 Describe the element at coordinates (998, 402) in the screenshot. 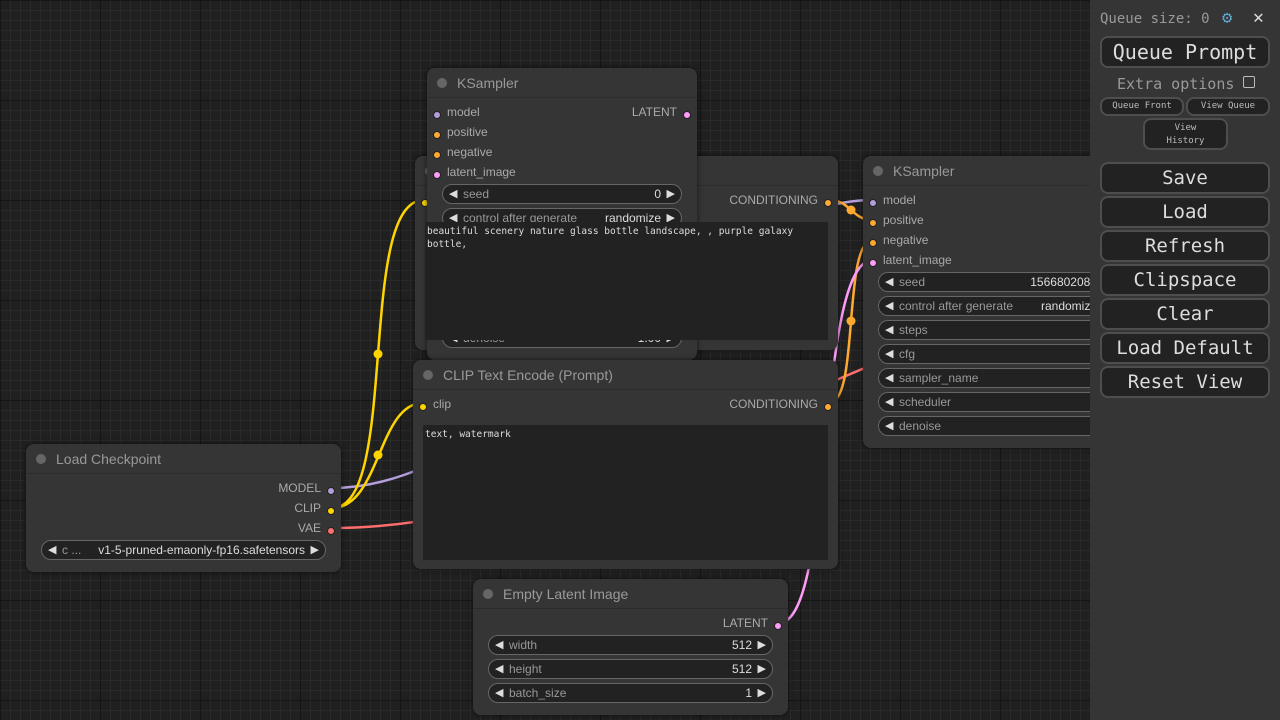

I see `widget-scheduler: ◀scheduler▶` at that location.